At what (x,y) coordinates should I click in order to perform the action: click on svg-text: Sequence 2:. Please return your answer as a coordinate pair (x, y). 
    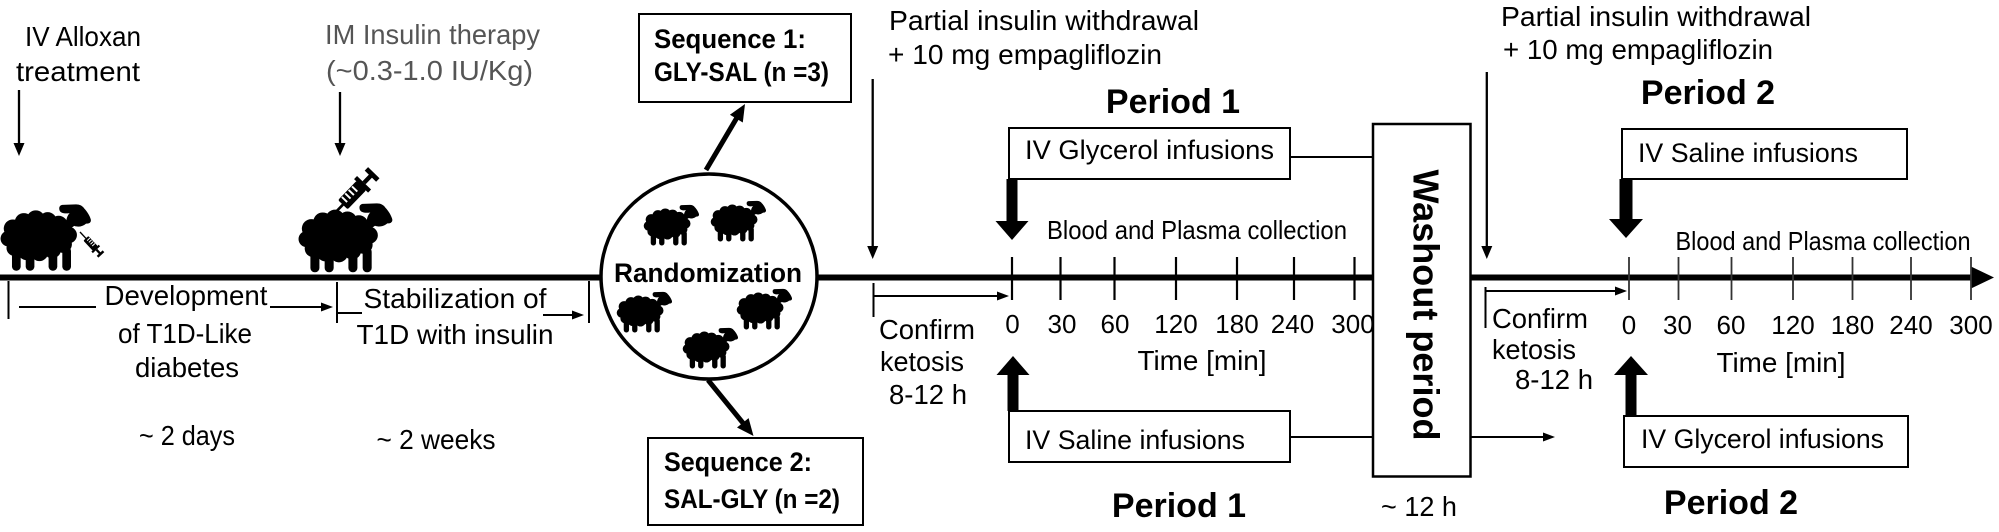
    Looking at the image, I should click on (738, 462).